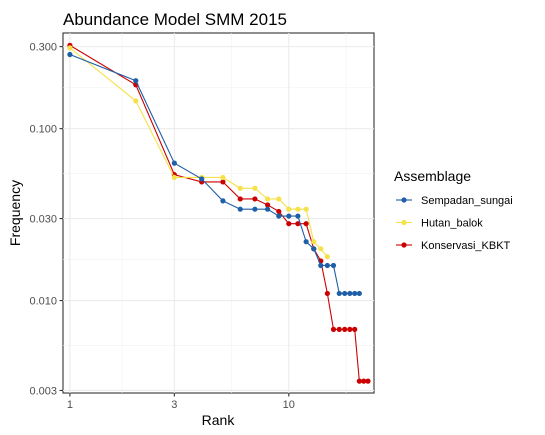 This screenshot has width=545, height=435. What do you see at coordinates (43, 302) in the screenshot?
I see `y-tick-label: 0.010` at bounding box center [43, 302].